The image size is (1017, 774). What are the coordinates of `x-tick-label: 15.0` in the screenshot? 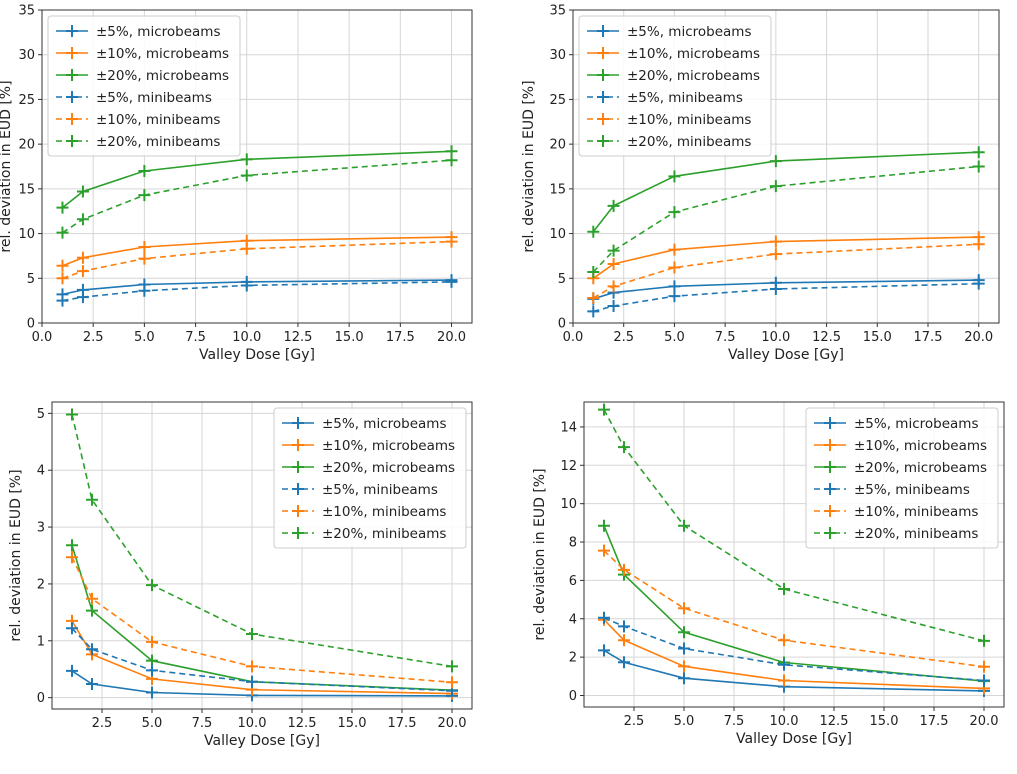 It's located at (877, 337).